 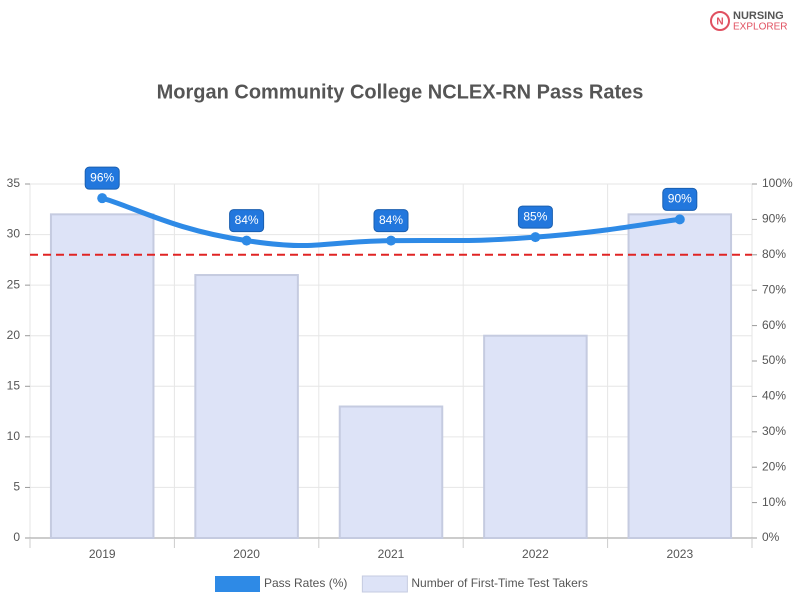 What do you see at coordinates (14, 284) in the screenshot?
I see `y-tick-label: 25` at bounding box center [14, 284].